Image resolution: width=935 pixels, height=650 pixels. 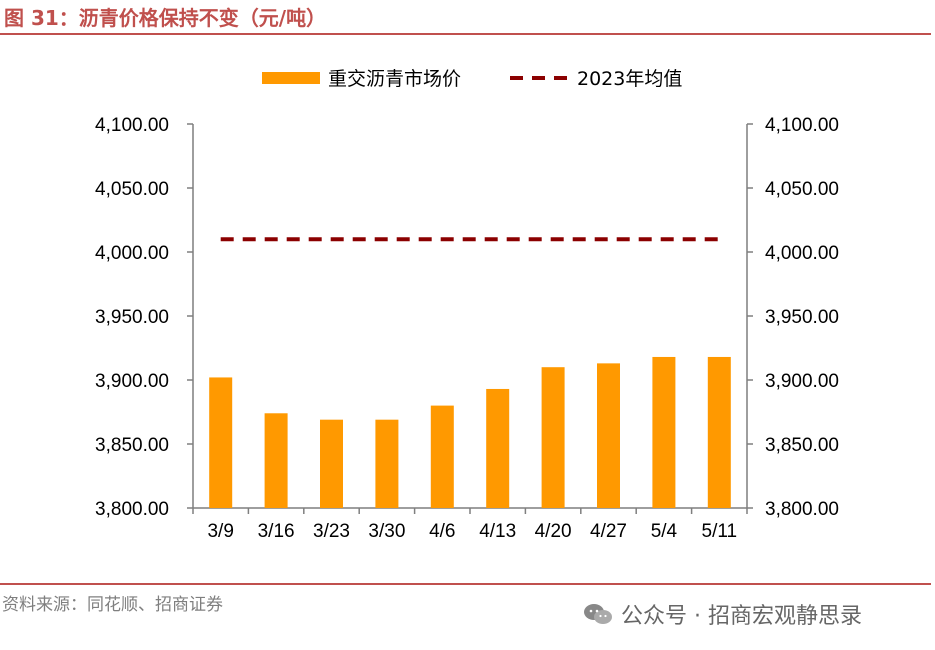 What do you see at coordinates (802, 253) in the screenshot?
I see `y-tick-label-right: 4,000.00` at bounding box center [802, 253].